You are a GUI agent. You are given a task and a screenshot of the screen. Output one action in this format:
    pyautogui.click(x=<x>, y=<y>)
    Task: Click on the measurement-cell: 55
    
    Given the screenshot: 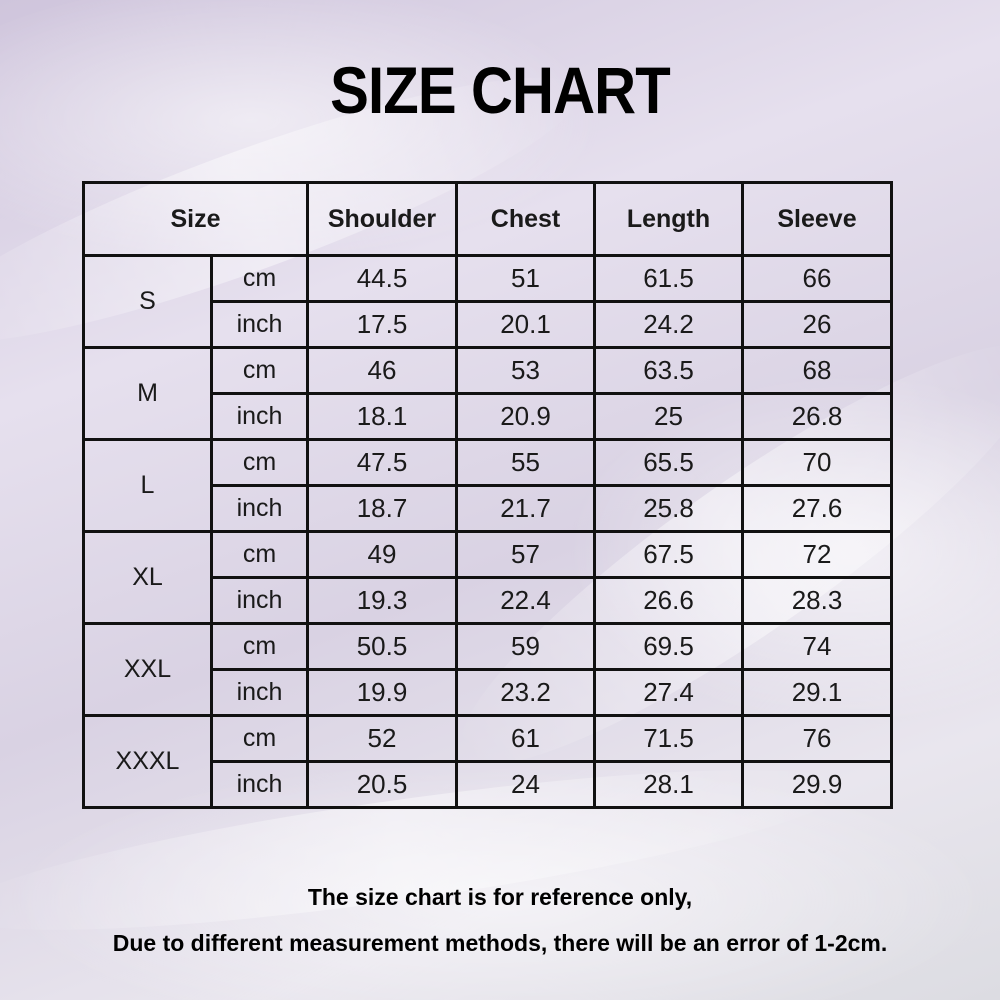 What is the action you would take?
    pyautogui.click(x=525, y=462)
    